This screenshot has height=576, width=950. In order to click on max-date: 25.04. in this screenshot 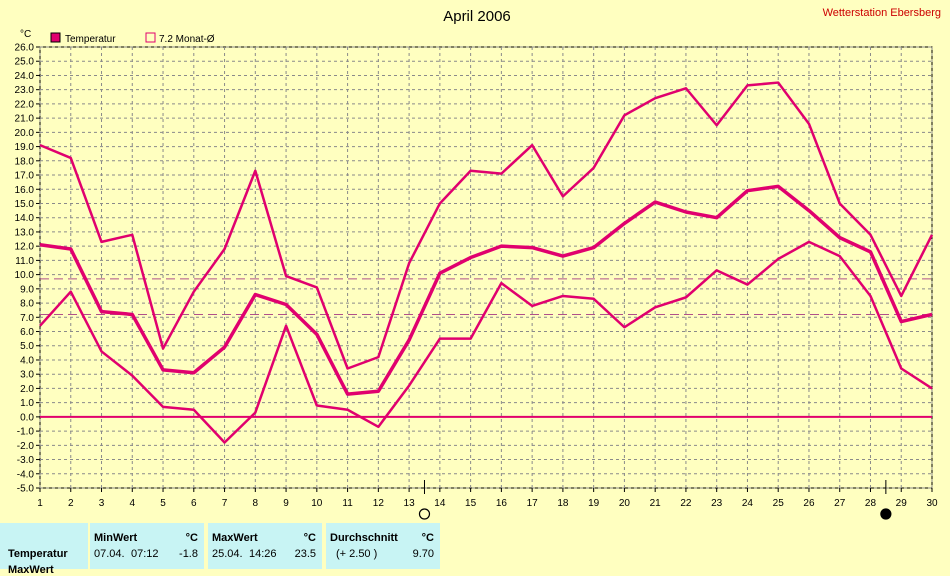, I will do `click(227, 554)`.